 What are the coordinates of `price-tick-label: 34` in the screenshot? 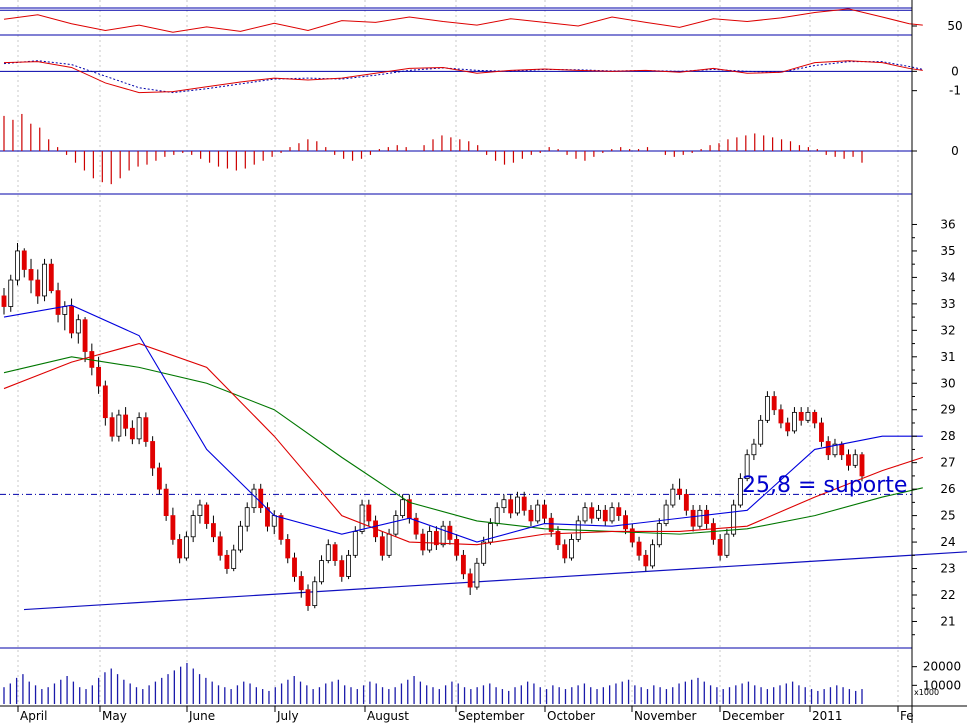 It's located at (947, 277).